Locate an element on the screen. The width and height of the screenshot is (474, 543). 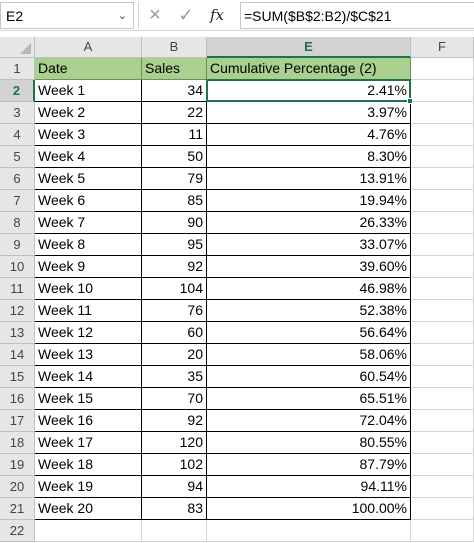
row-header-18: 18 is located at coordinates (17, 443).